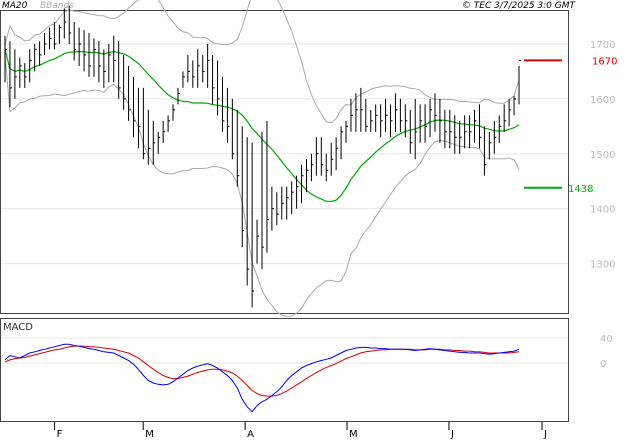  Describe the element at coordinates (60, 434) in the screenshot. I see `x-tick-label: F` at that location.